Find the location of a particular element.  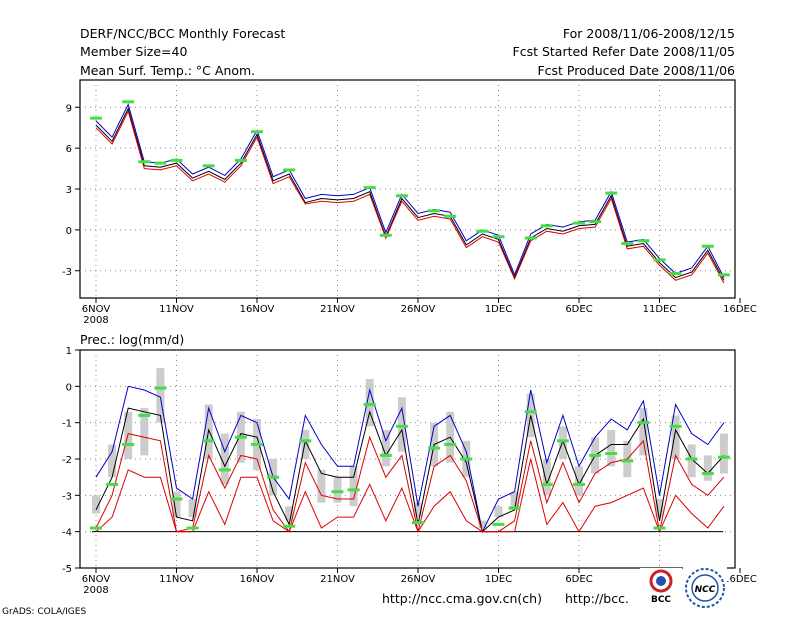

prec-xtick-year: 2008 is located at coordinates (95, 590).